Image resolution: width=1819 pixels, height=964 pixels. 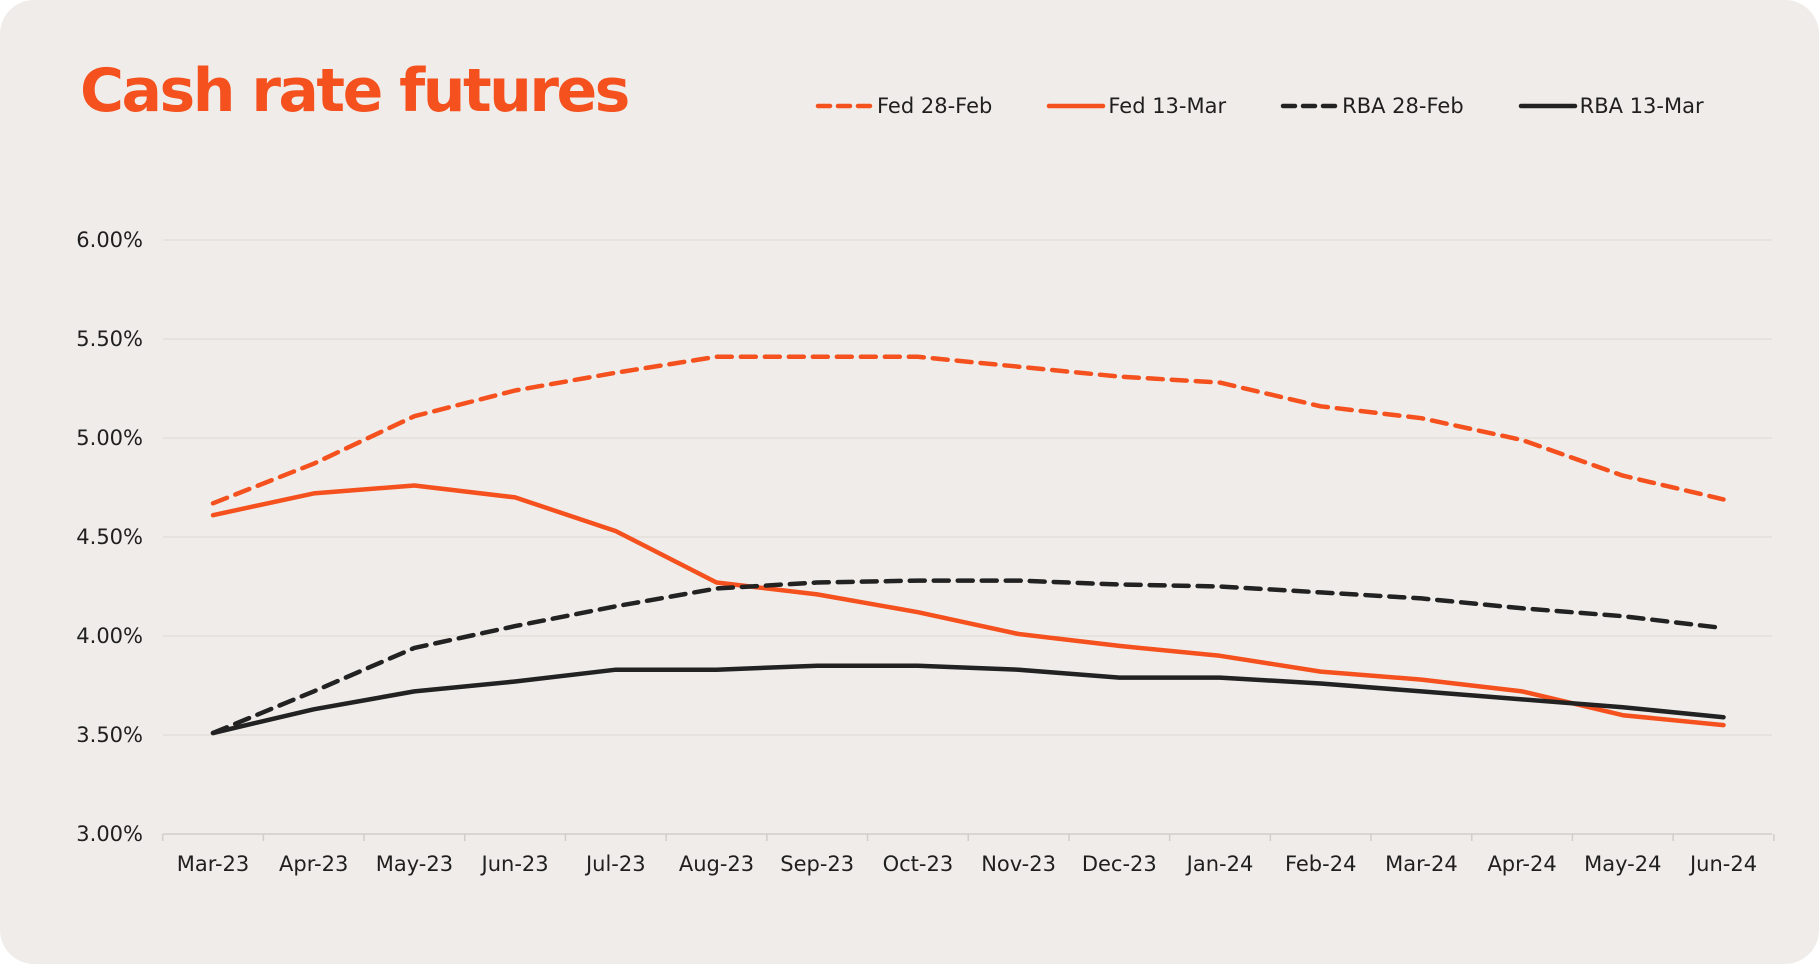 What do you see at coordinates (1521, 864) in the screenshot?
I see `x-tick-label: Apr-24` at bounding box center [1521, 864].